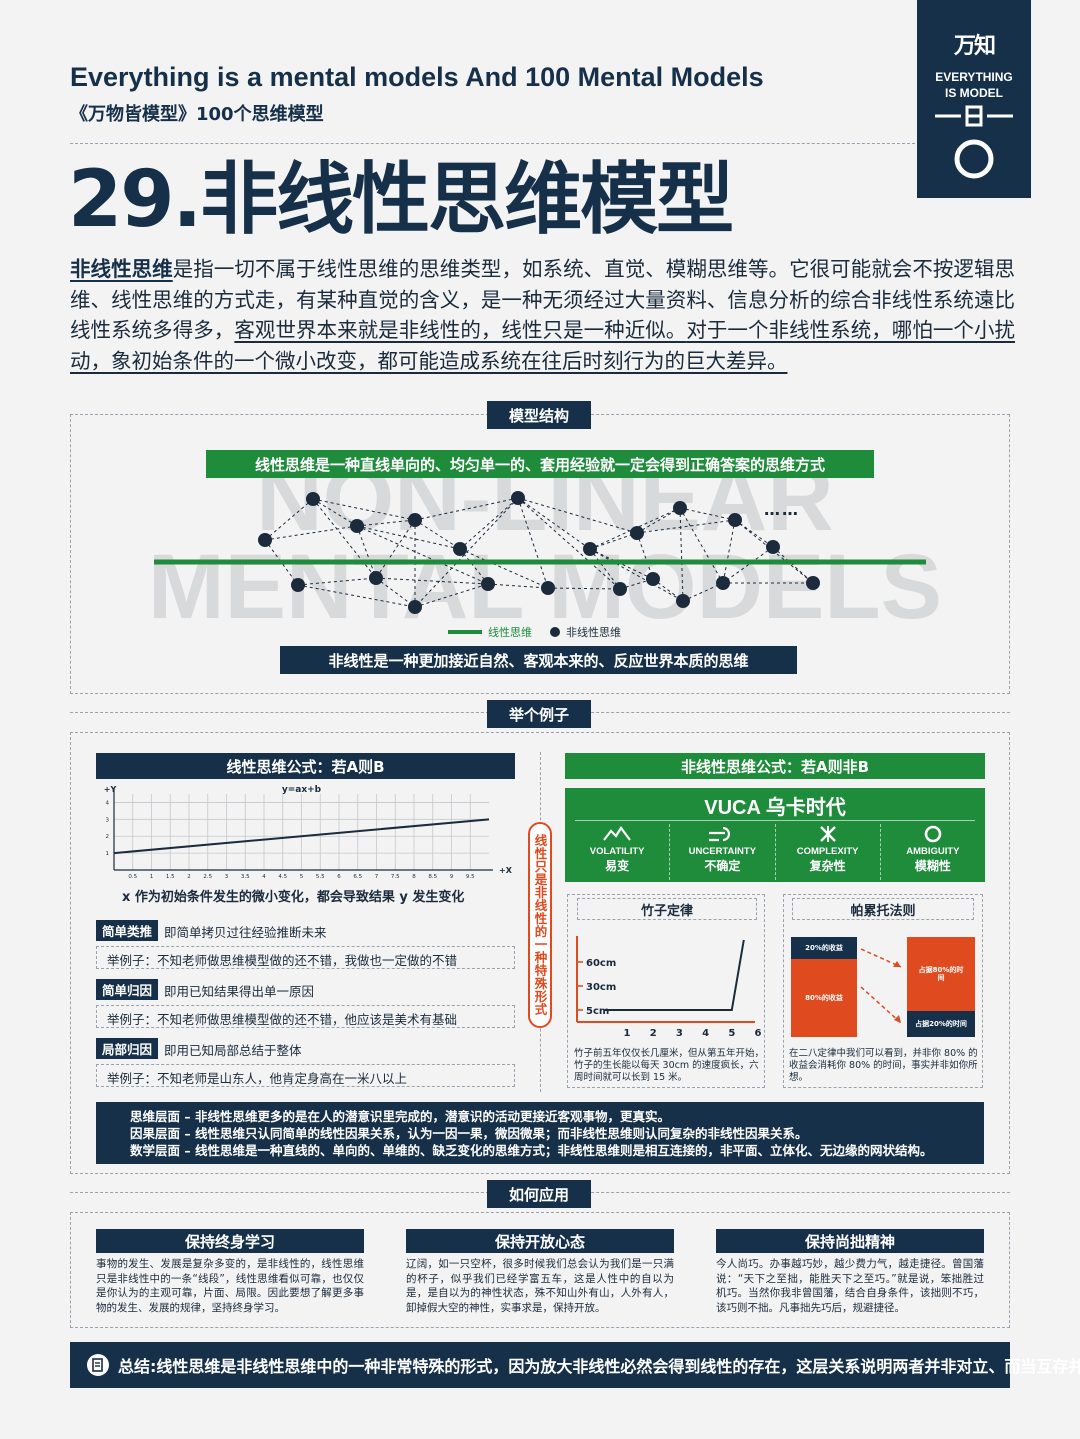 The image size is (1080, 1439). Describe the element at coordinates (127, 1048) in the screenshot. I see `linear-item-tag: 局部归因` at that location.